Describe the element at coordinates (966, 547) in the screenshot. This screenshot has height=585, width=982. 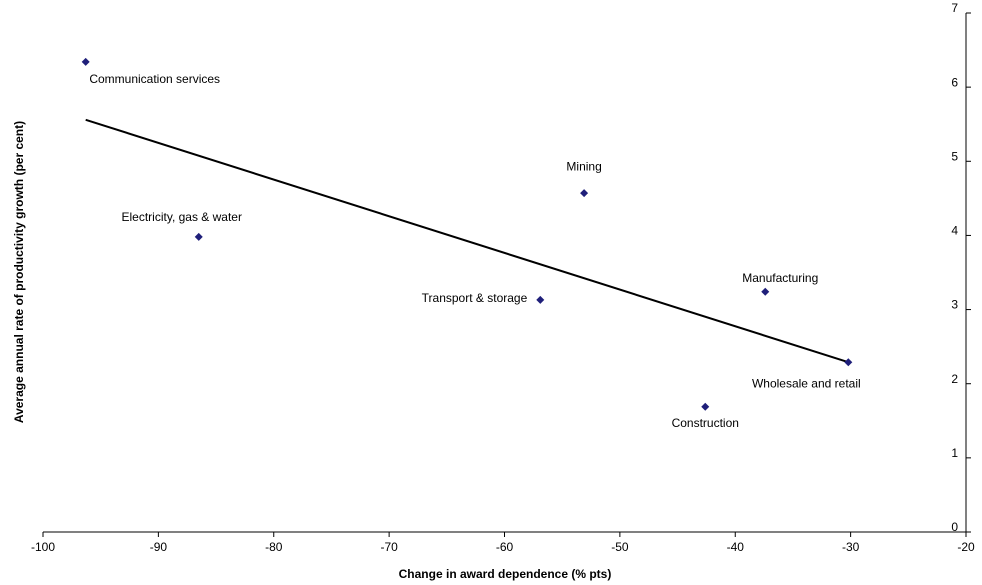
I see `x-tick-label: -20` at that location.